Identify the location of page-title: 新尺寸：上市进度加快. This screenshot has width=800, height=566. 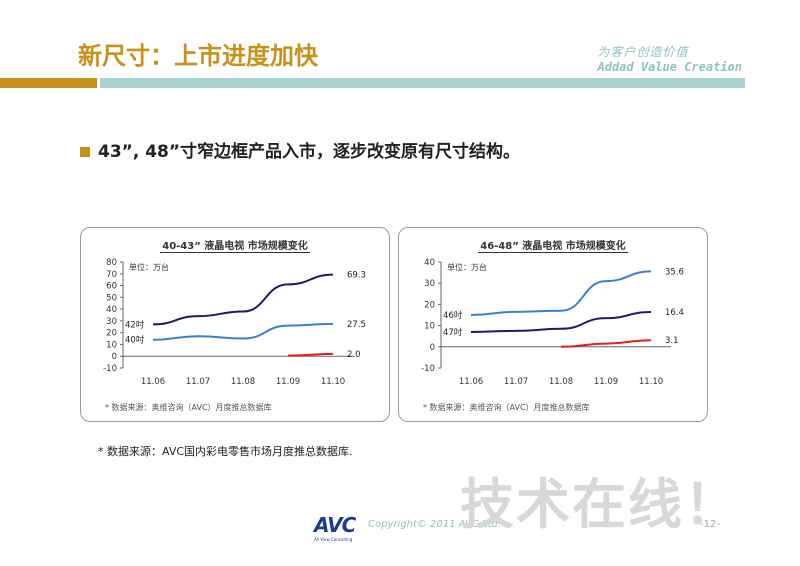
(198, 56).